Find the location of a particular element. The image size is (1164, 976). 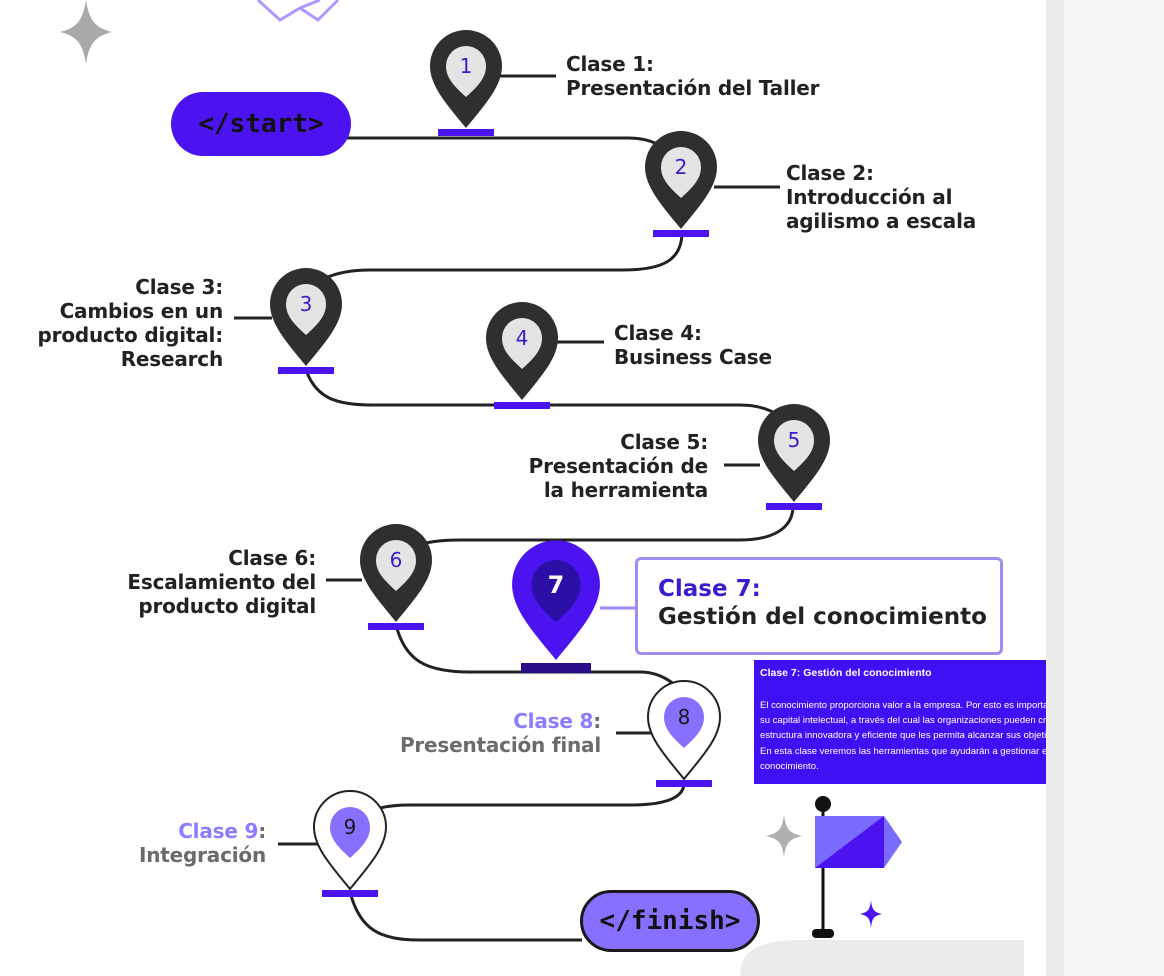

class-9-colon: : is located at coordinates (262, 831).